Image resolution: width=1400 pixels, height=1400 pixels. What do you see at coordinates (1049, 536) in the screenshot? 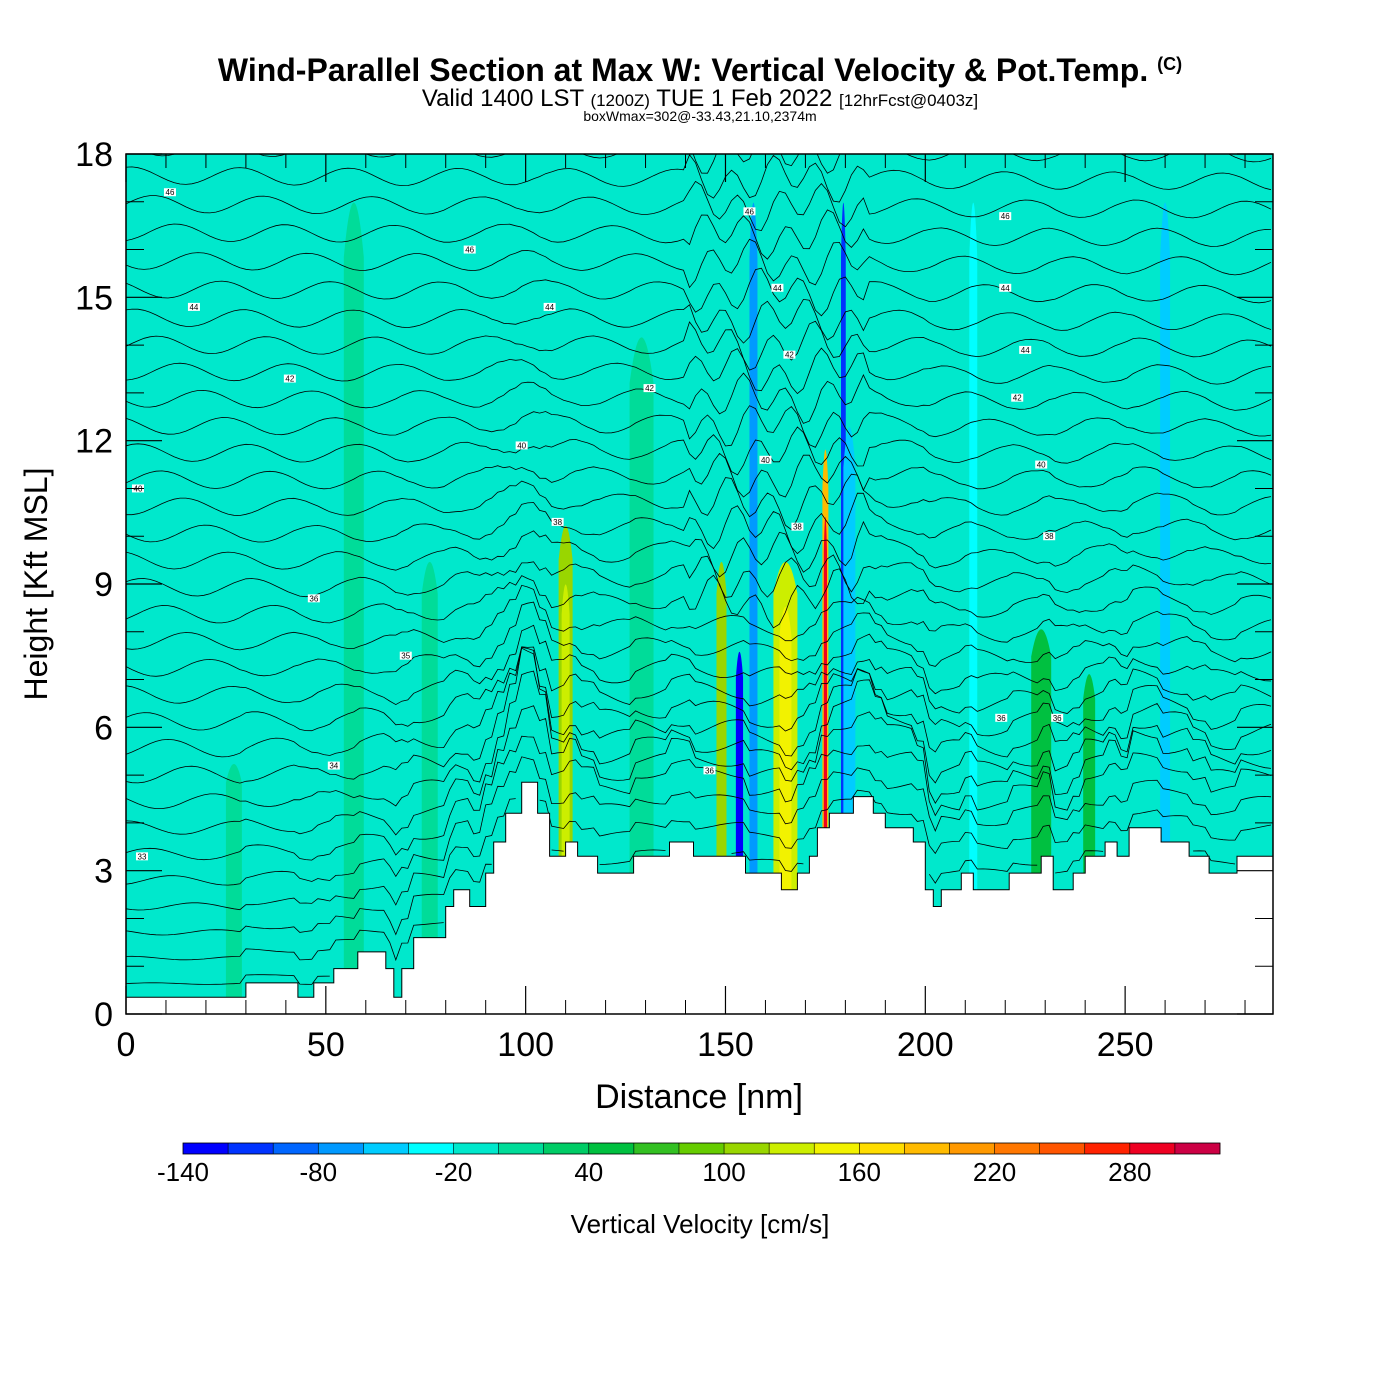
I see `isentrope-label-text: 38` at bounding box center [1049, 536].